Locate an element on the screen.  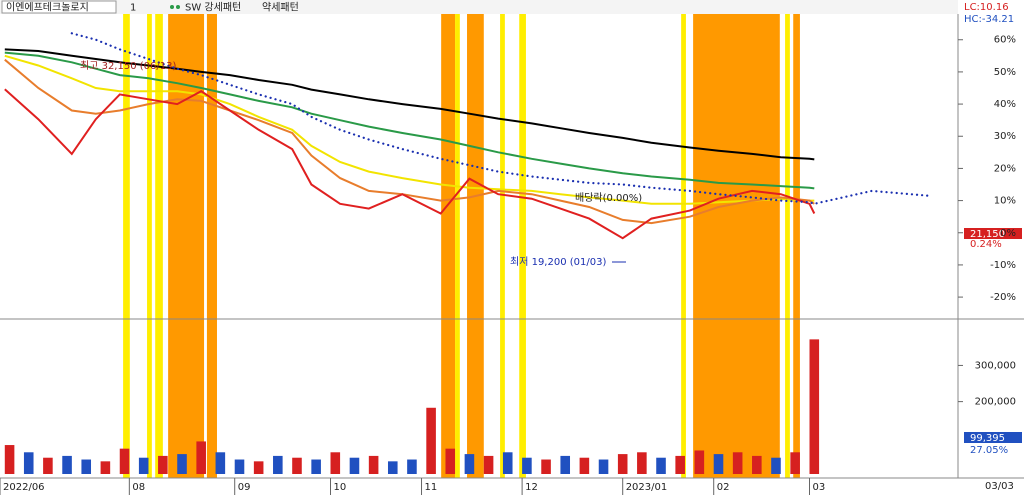
change-label: 0.24% is located at coordinates (986, 244).